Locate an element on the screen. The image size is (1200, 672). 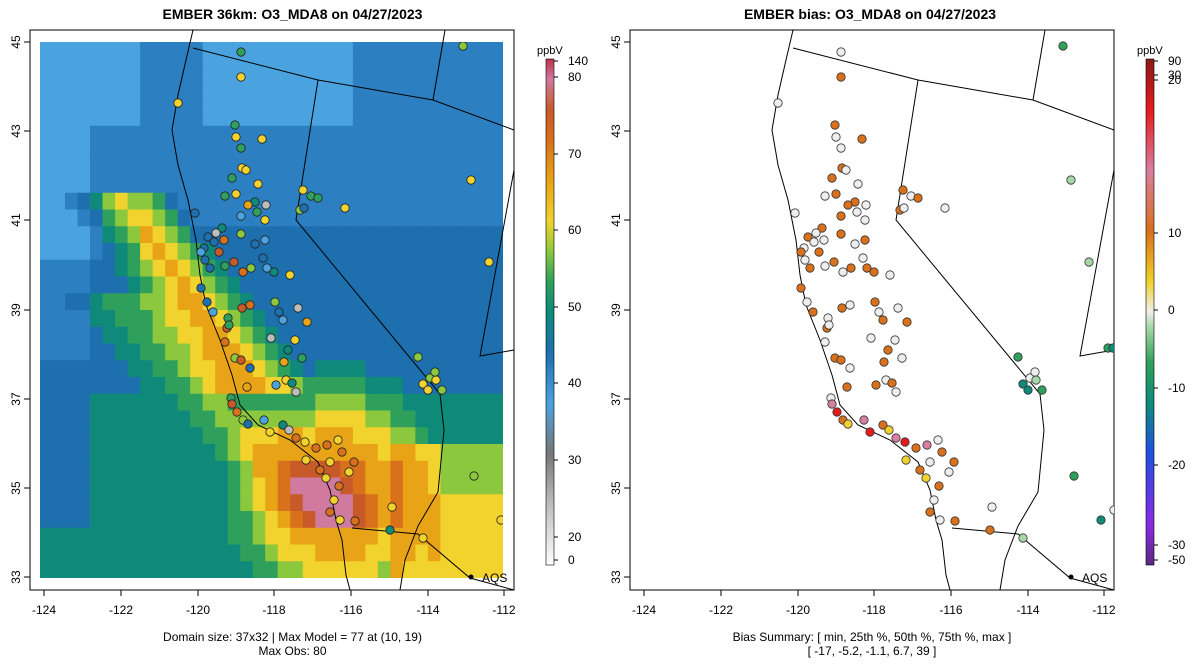
left-footer-line2: Max Obs: 80 is located at coordinates (292, 651).